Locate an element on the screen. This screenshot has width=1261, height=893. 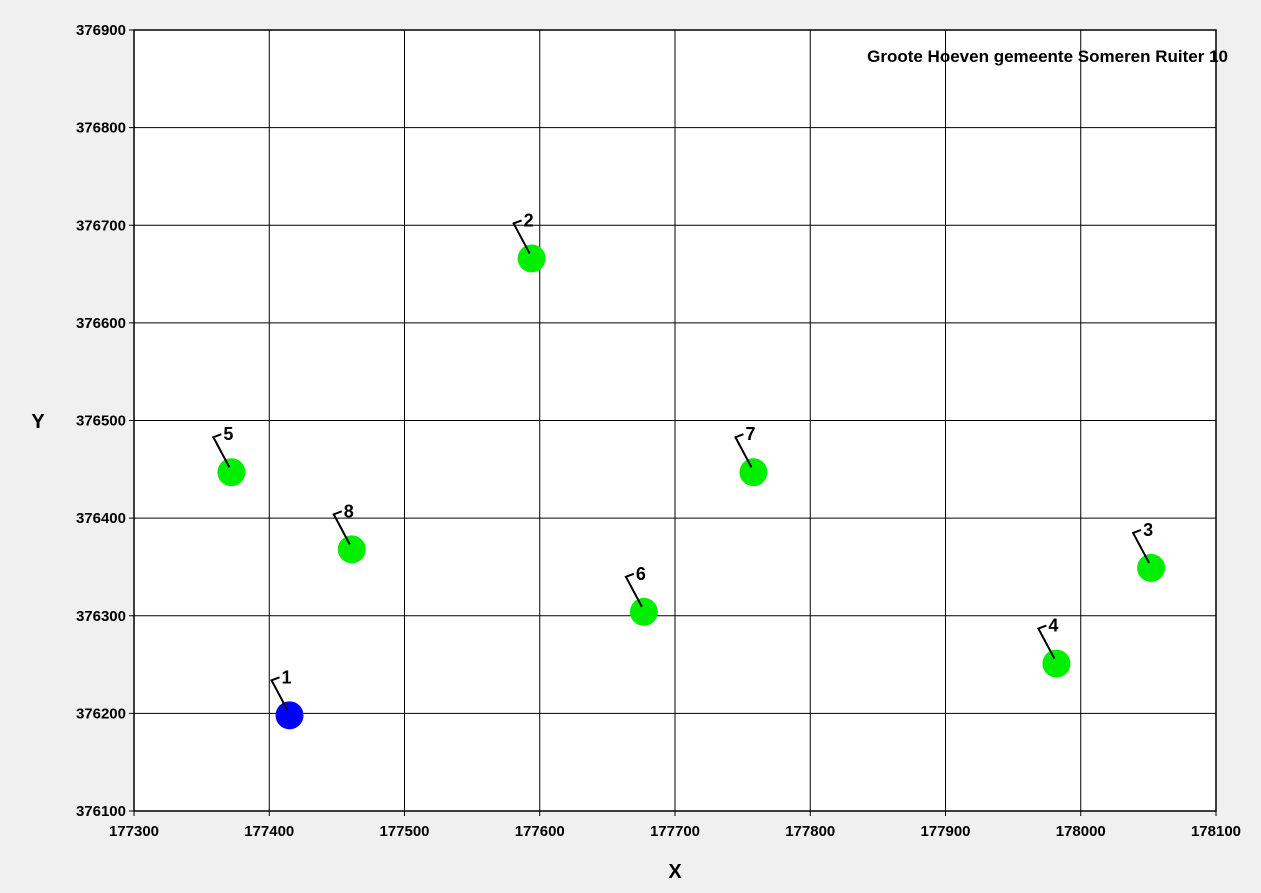
x-tick-label: 177500 is located at coordinates (404, 831).